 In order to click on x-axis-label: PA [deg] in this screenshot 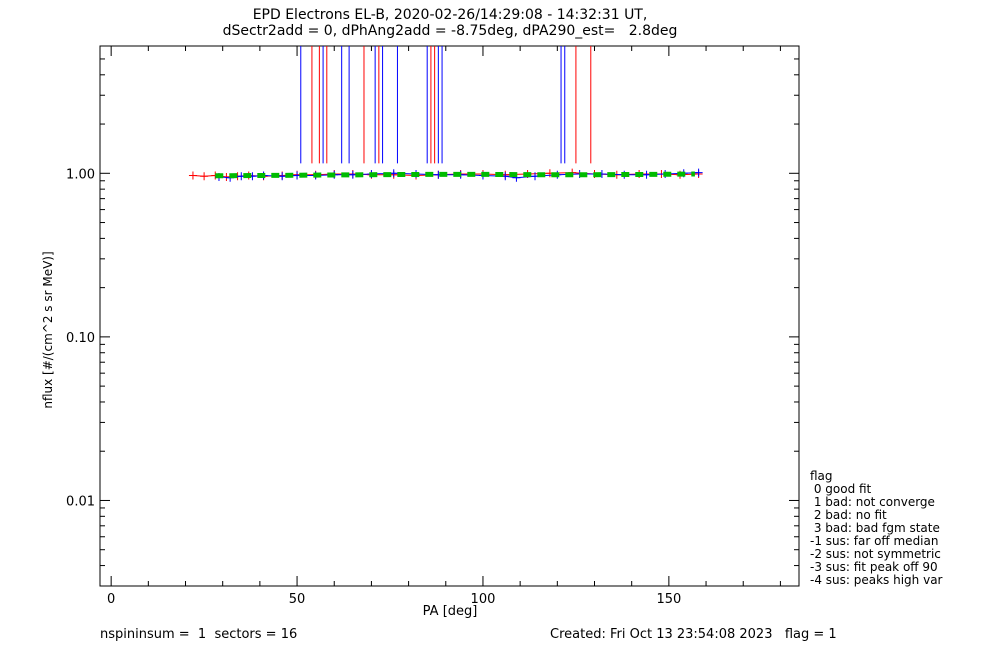, I will do `click(450, 611)`.